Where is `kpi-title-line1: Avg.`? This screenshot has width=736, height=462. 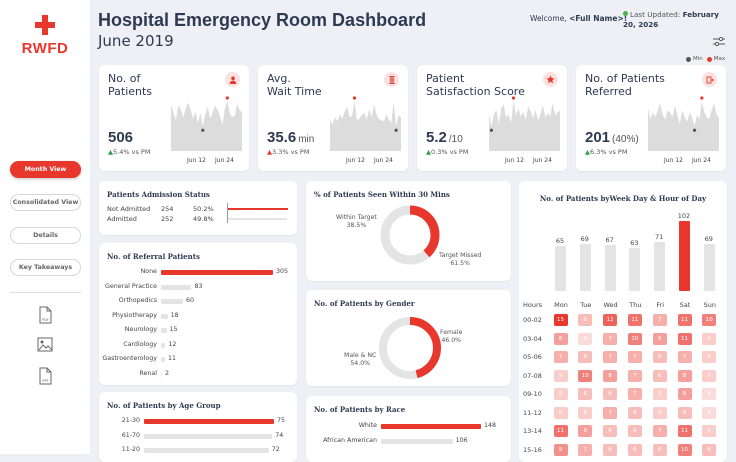 kpi-title-line1: Avg. is located at coordinates (279, 78).